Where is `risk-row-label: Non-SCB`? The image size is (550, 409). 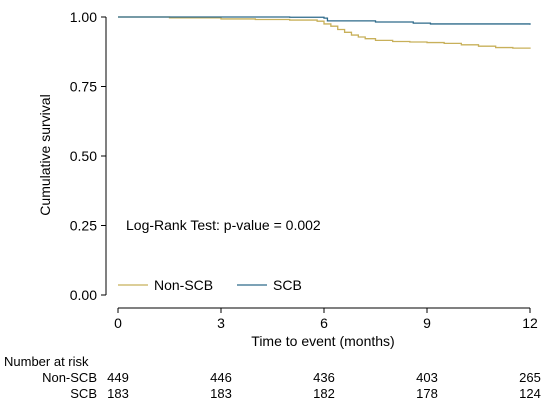
risk-row-label: Non-SCB is located at coordinates (69, 377).